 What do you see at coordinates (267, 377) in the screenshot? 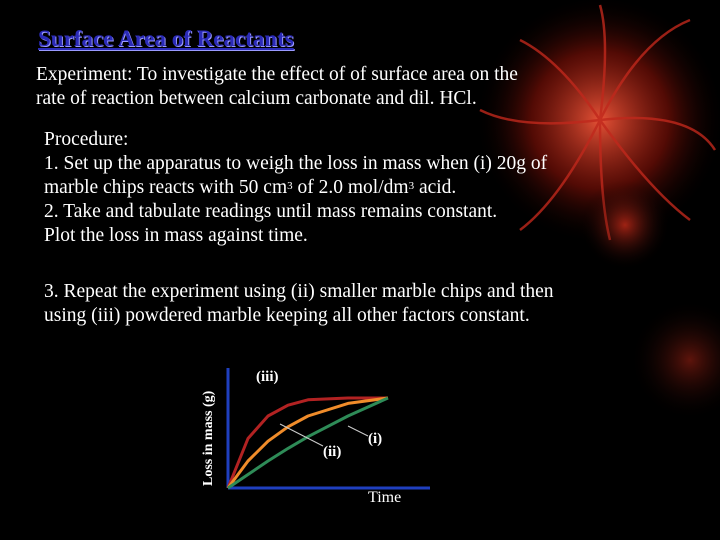
I see `annotation-iii: (iii)` at bounding box center [267, 377].